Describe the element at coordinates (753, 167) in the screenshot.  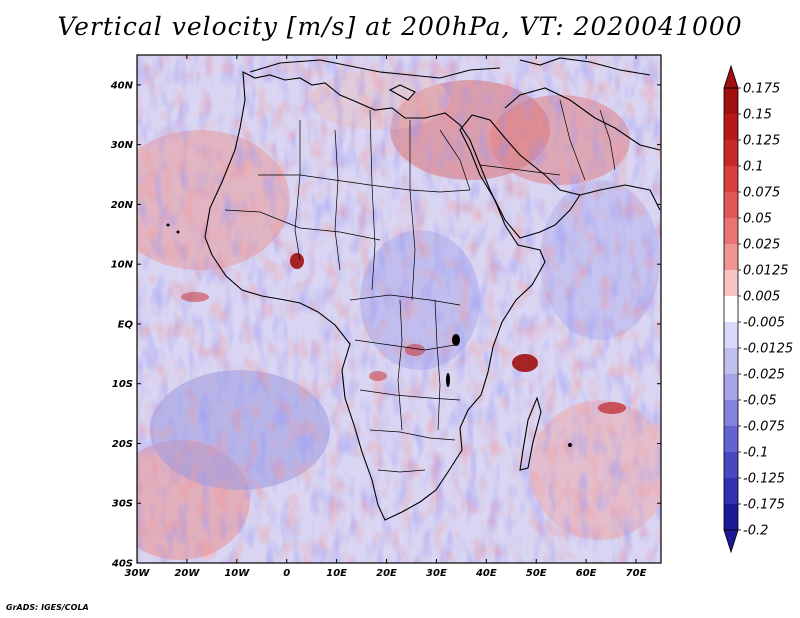
I see `colorbar-label: 0.1` at that location.